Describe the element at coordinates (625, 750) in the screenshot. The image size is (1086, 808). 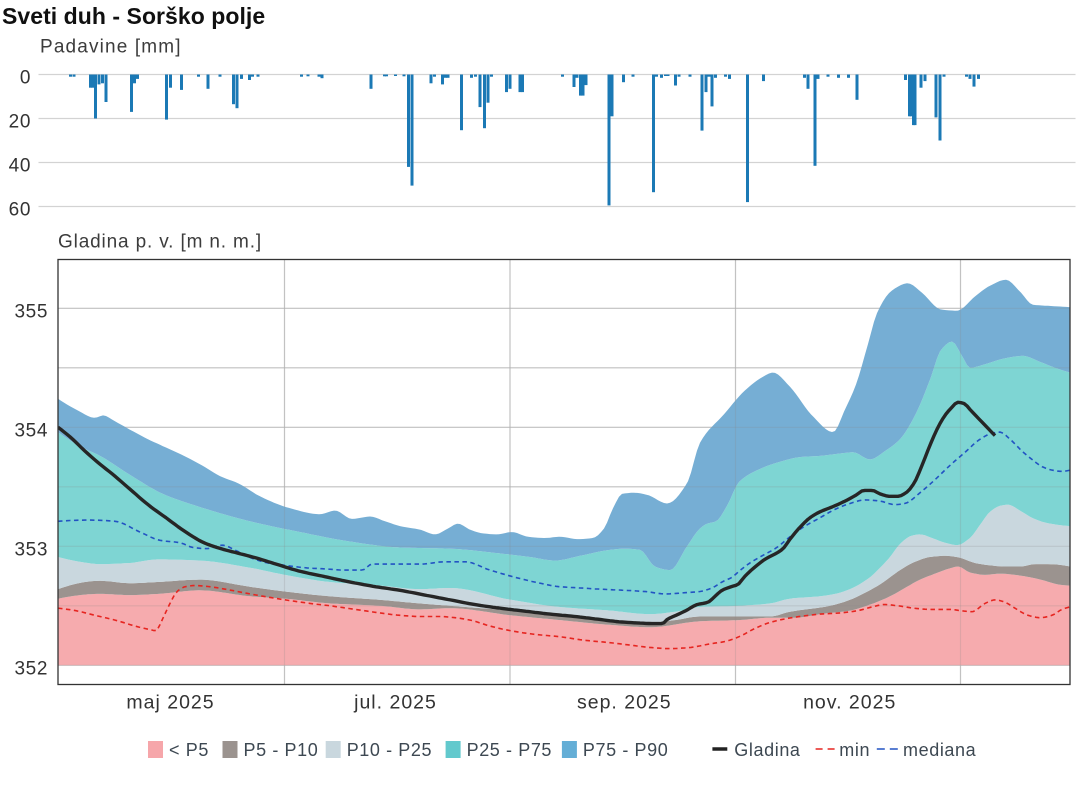
I see `svg-text: P75 - P90` at that location.